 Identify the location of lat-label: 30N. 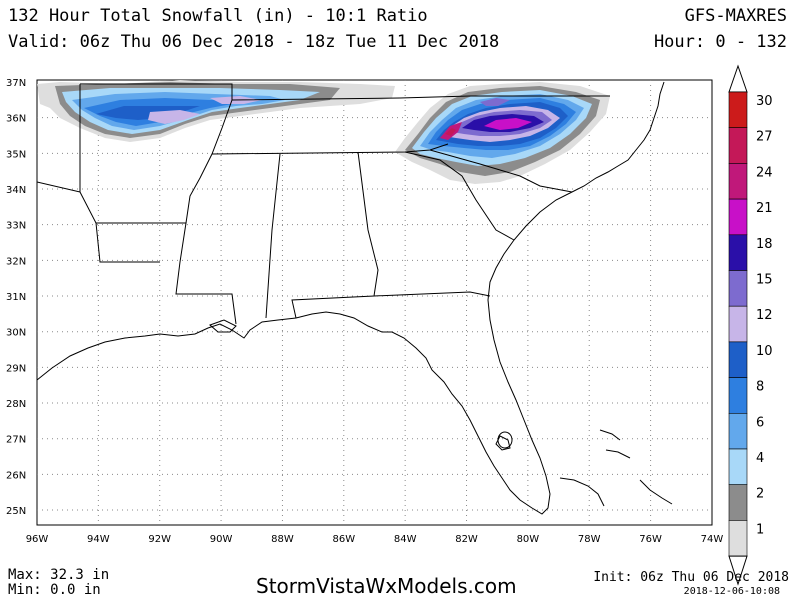
(16, 333).